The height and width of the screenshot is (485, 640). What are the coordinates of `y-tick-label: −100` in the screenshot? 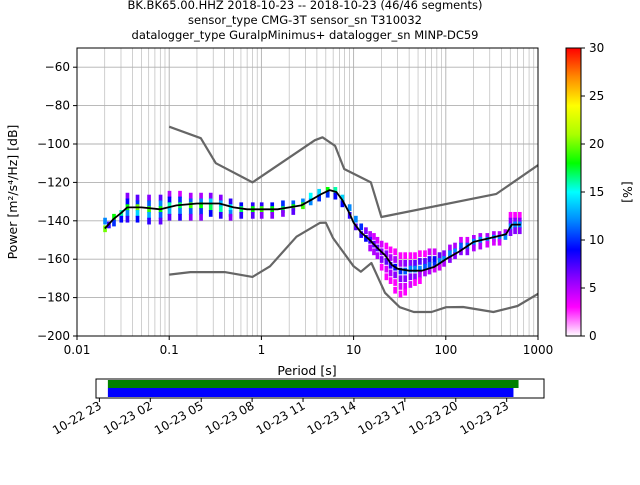 It's located at (53, 144).